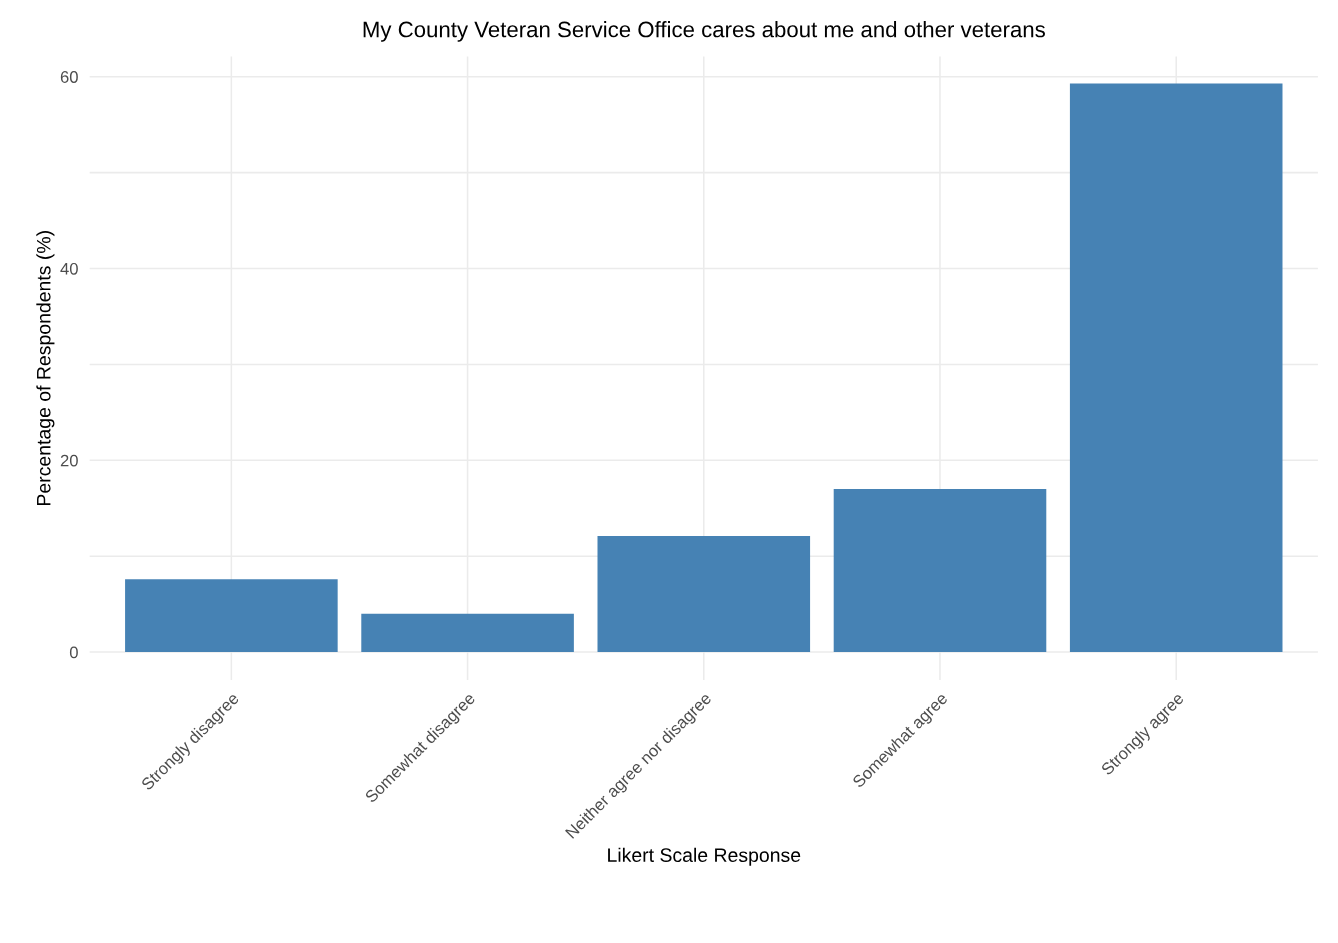  Describe the element at coordinates (69, 460) in the screenshot. I see `y-tick-label: 20` at that location.